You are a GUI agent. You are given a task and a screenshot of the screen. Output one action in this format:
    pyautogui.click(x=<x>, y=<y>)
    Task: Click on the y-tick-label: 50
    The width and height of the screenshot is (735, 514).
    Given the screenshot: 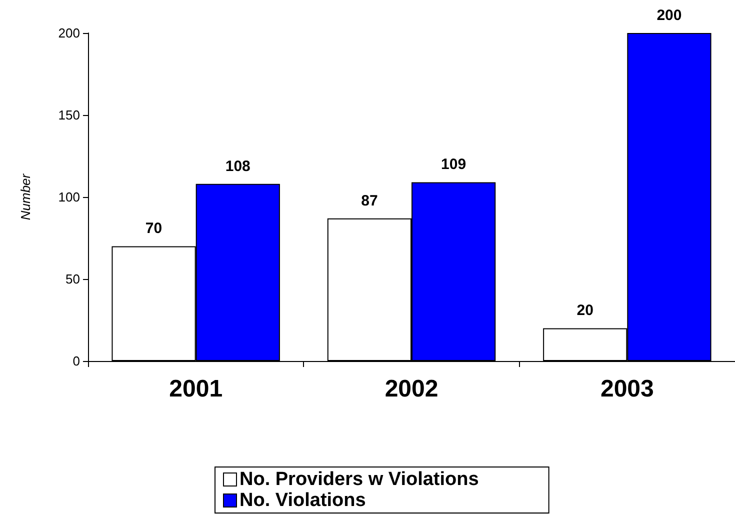 What is the action you would take?
    pyautogui.click(x=73, y=279)
    